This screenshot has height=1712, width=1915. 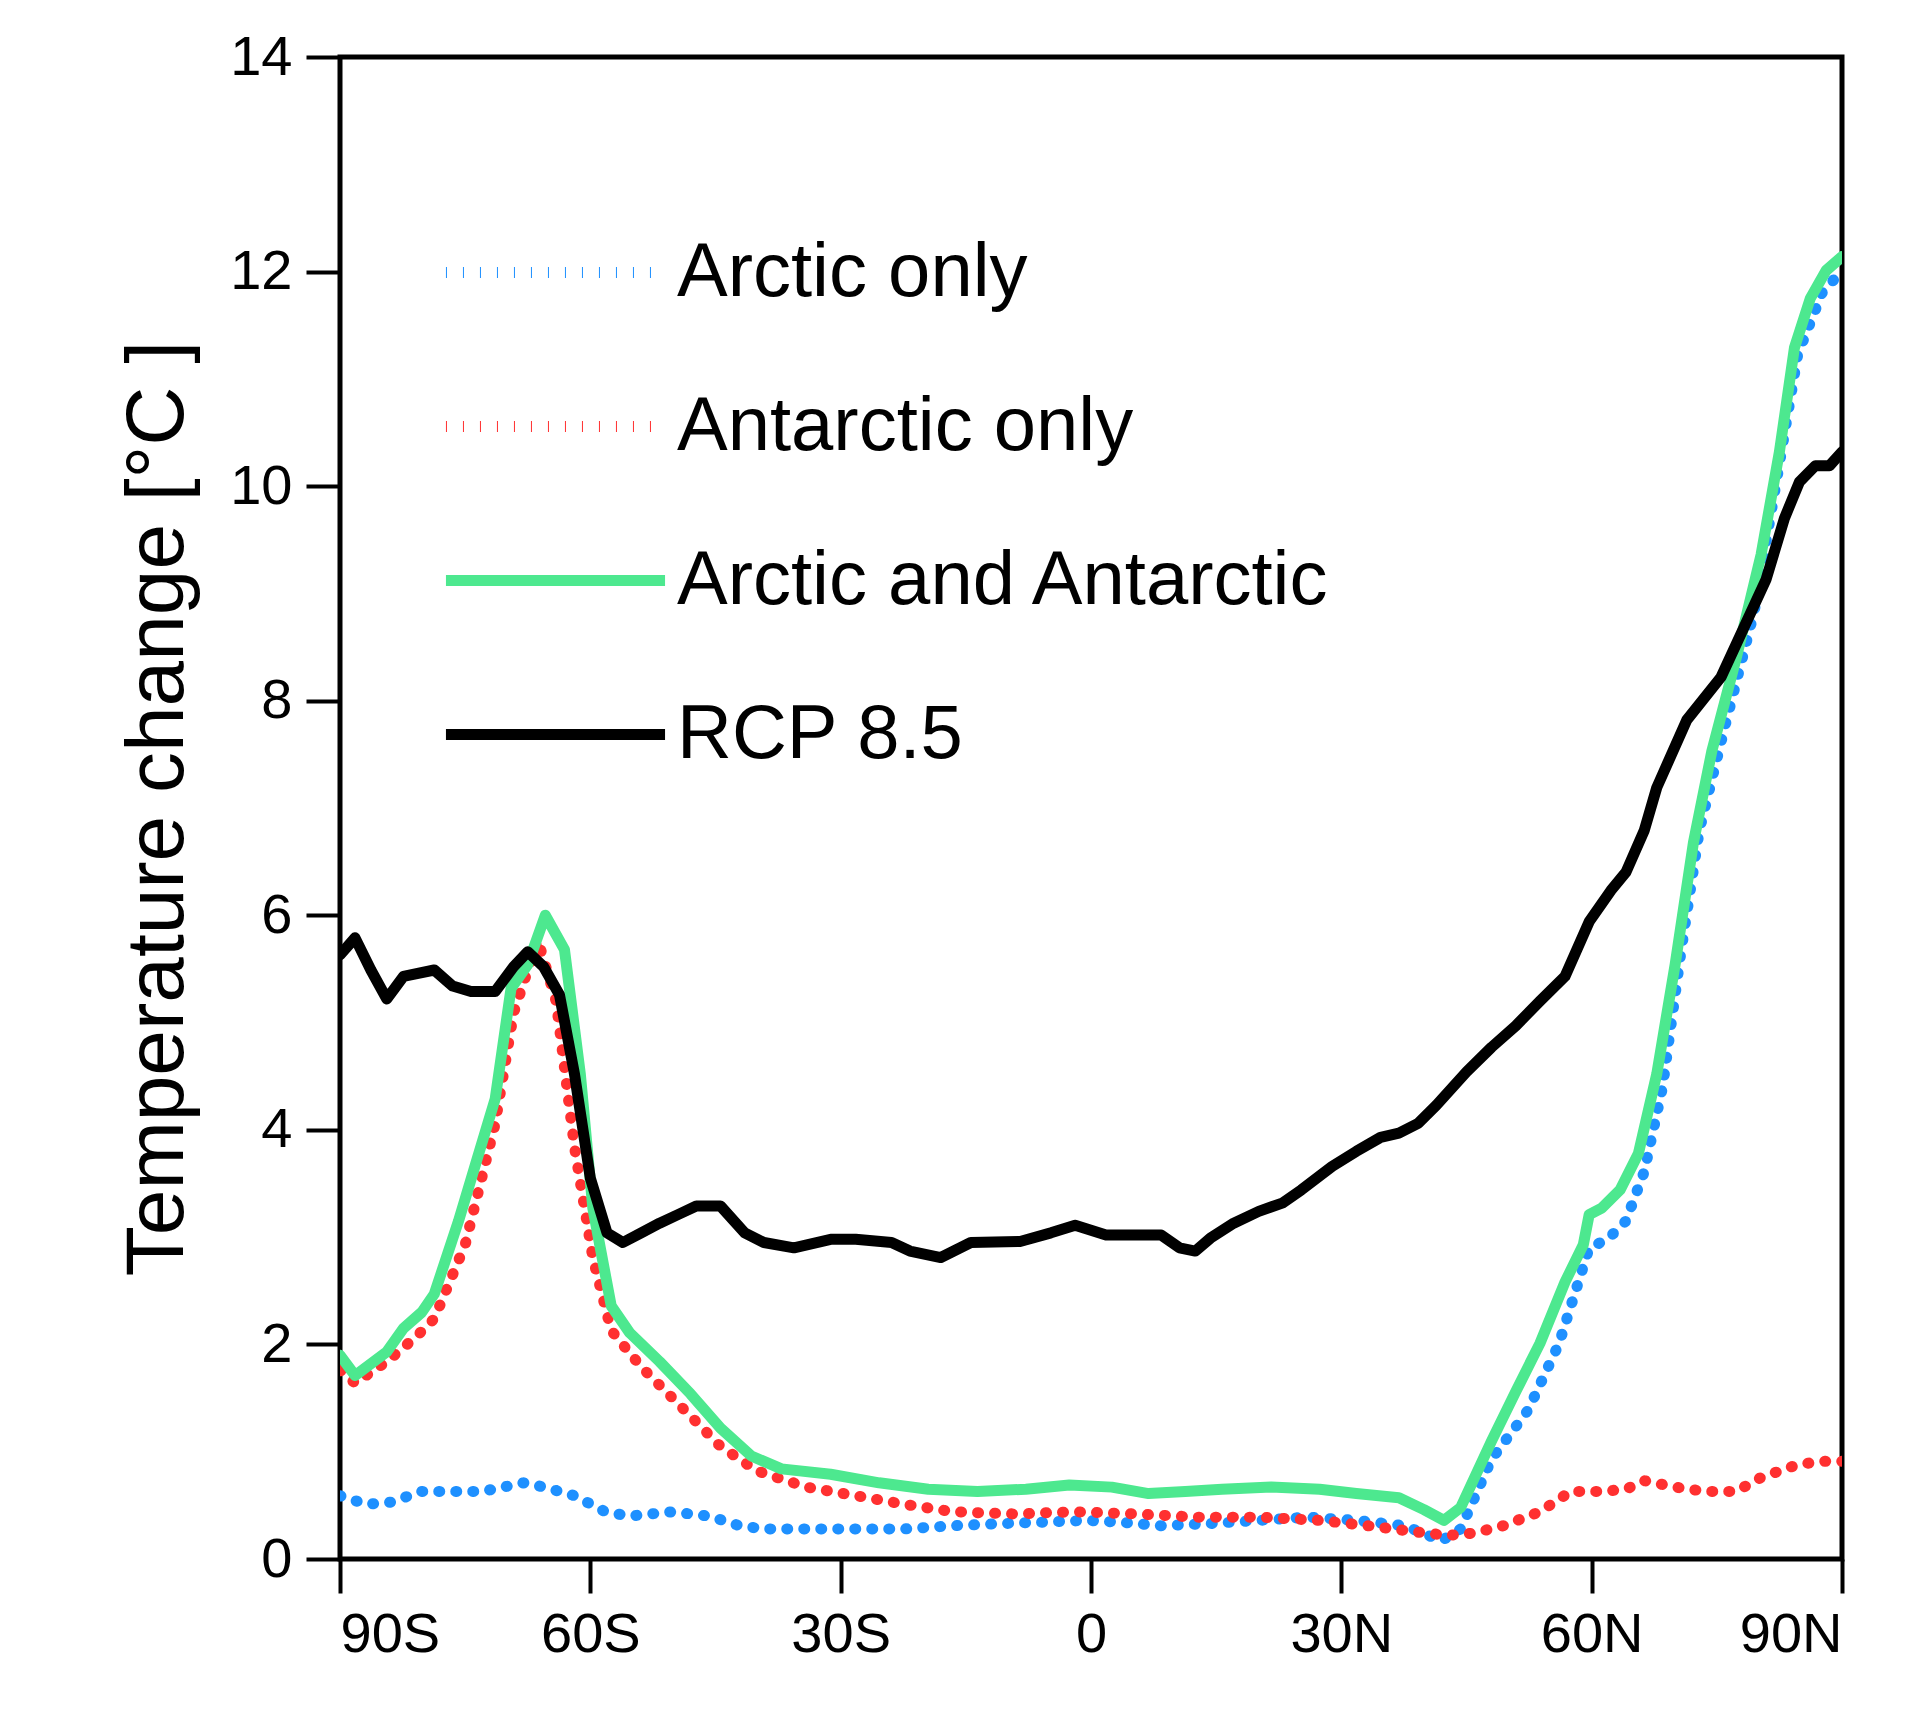 I want to click on x-tick-label: 60N, so click(x=1592, y=1632).